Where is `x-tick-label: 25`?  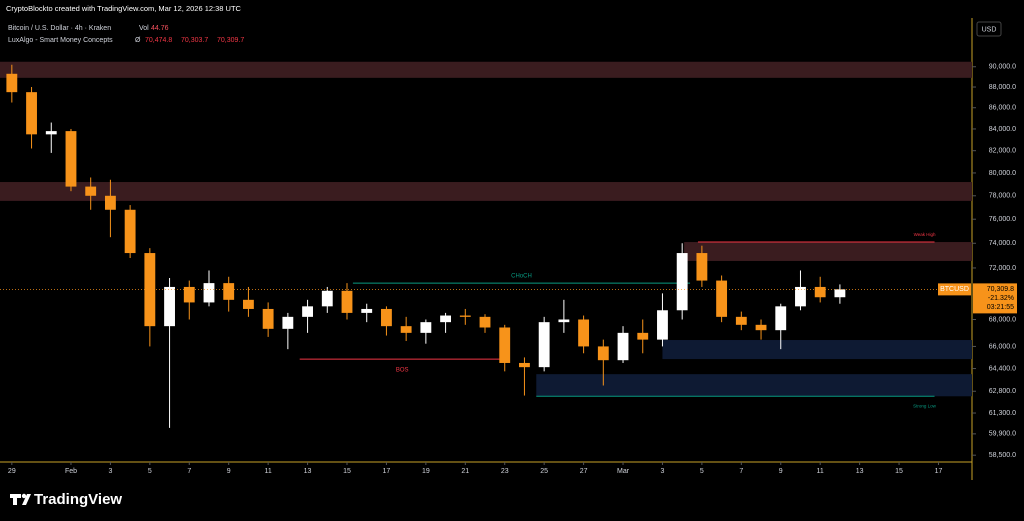 x-tick-label: 25 is located at coordinates (544, 471).